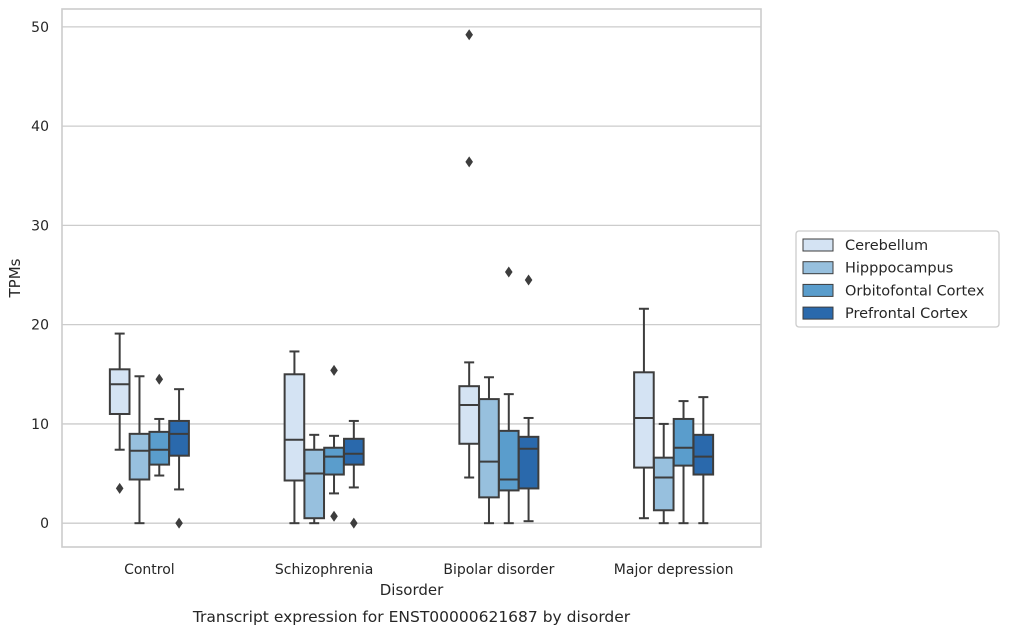 The height and width of the screenshot is (634, 1009). Describe the element at coordinates (906, 314) in the screenshot. I see `legend-label: Prefrontal Cortex` at that location.